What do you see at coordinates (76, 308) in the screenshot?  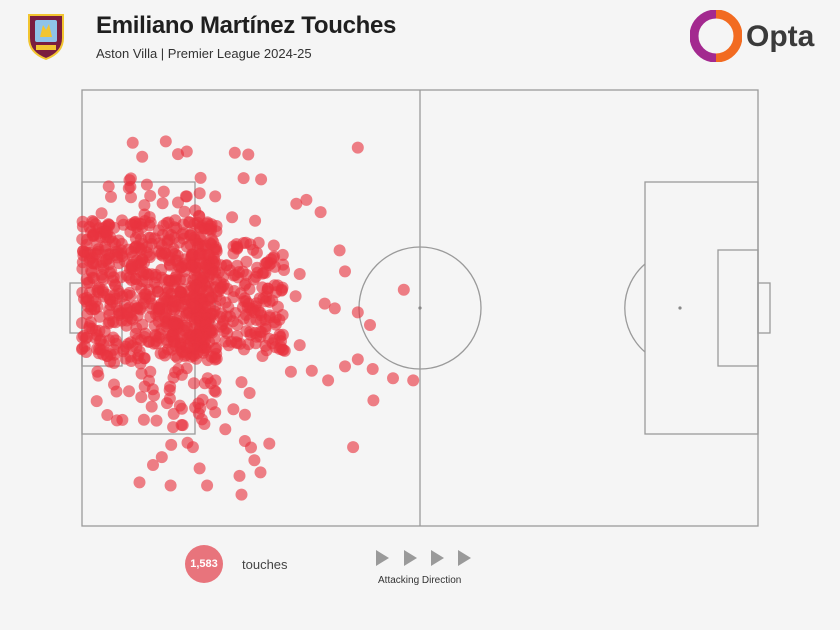 I see `left-goal` at bounding box center [76, 308].